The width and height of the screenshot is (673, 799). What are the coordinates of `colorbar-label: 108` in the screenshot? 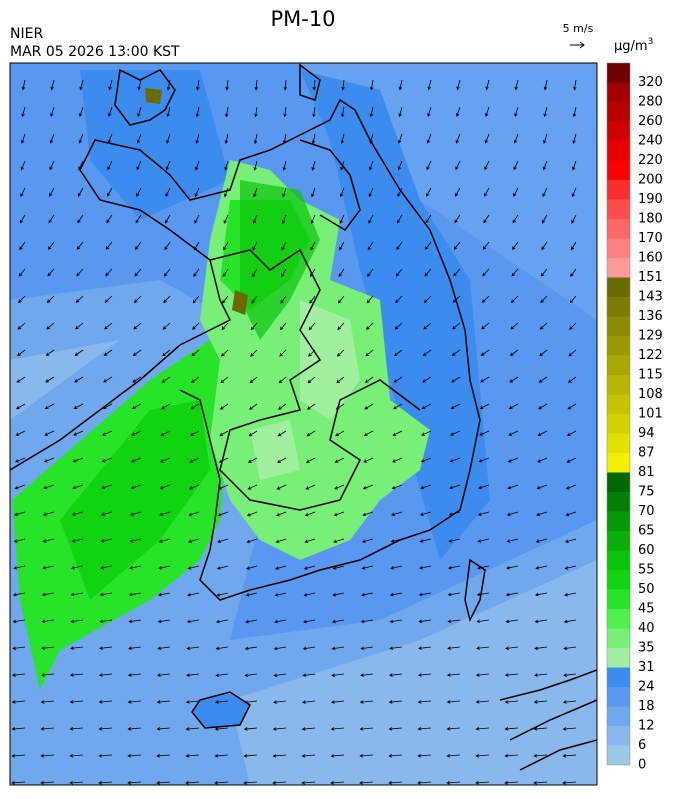 It's located at (650, 394).